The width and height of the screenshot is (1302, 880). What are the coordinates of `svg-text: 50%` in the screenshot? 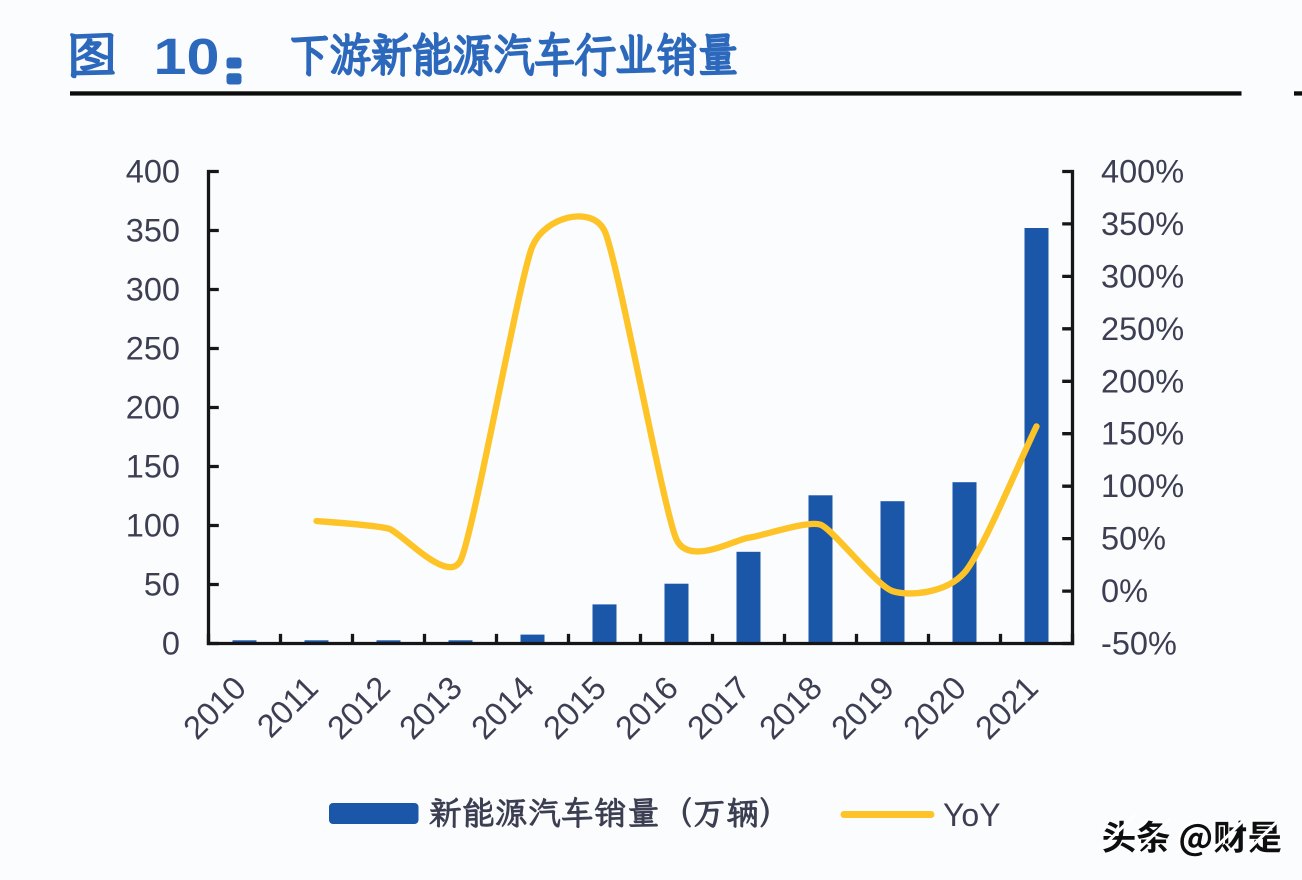 It's located at (1133, 539).